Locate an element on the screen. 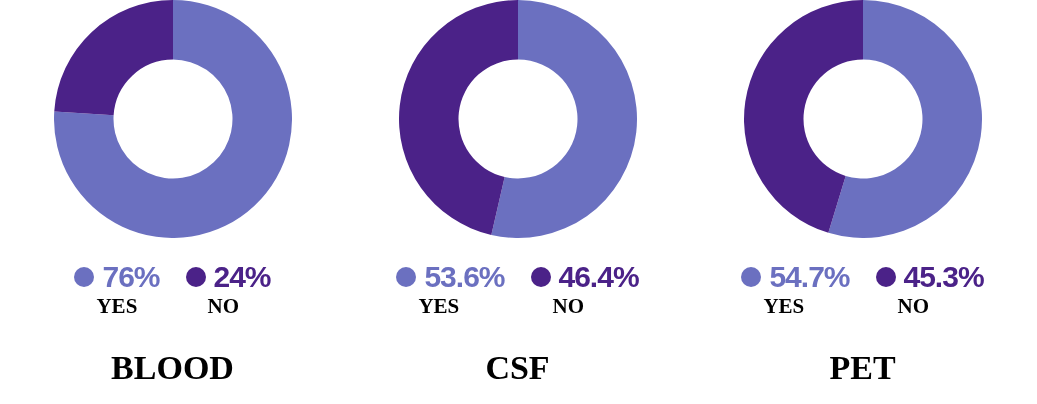  data-label: 54.7% is located at coordinates (809, 277).